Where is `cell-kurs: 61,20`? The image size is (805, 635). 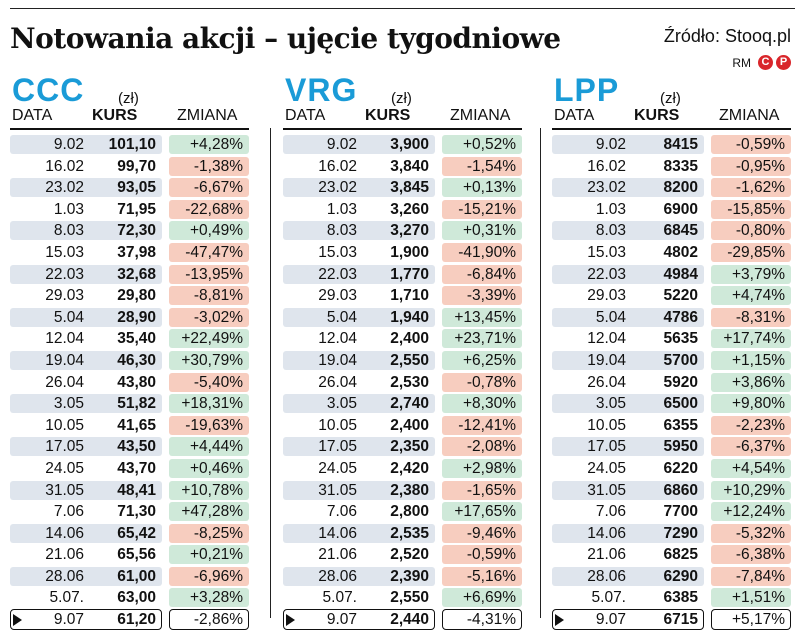
cell-kurs: 61,20 is located at coordinates (136, 620).